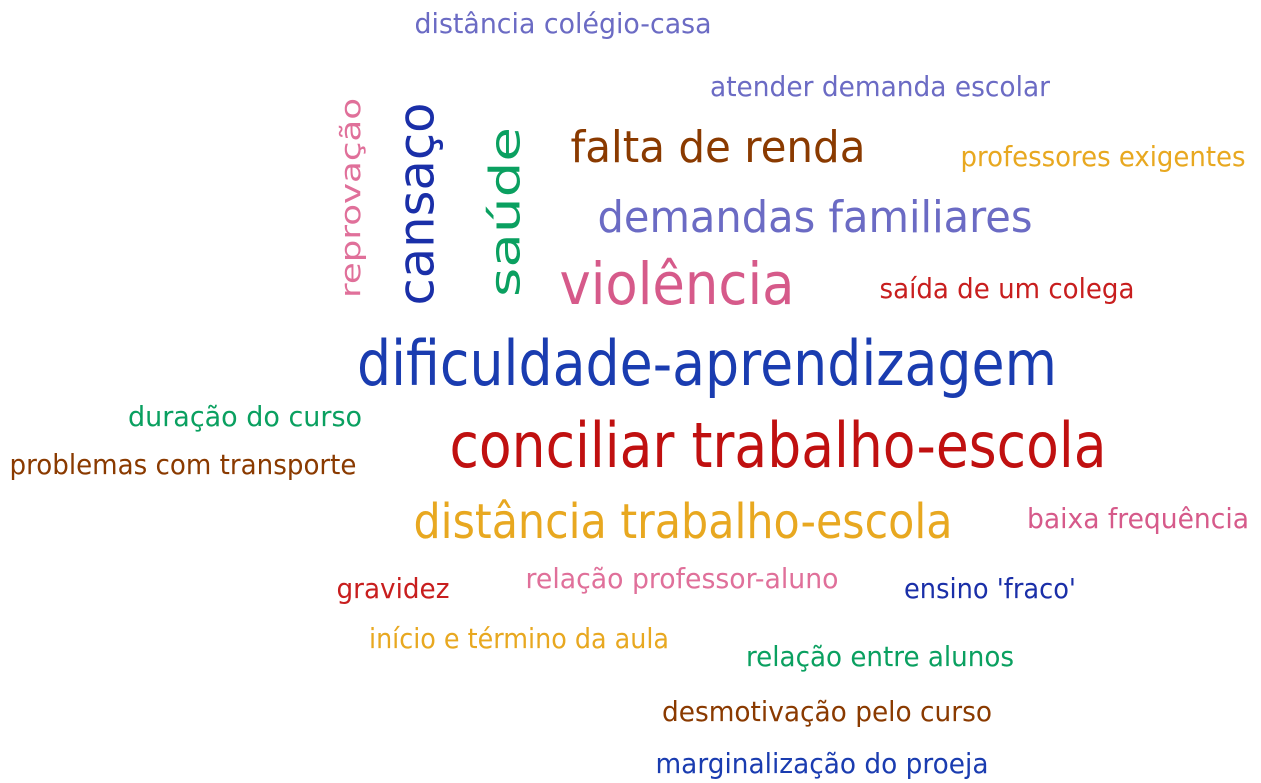 This screenshot has width=1261, height=783. What do you see at coordinates (505, 212) in the screenshot?
I see `word: saúde` at bounding box center [505, 212].